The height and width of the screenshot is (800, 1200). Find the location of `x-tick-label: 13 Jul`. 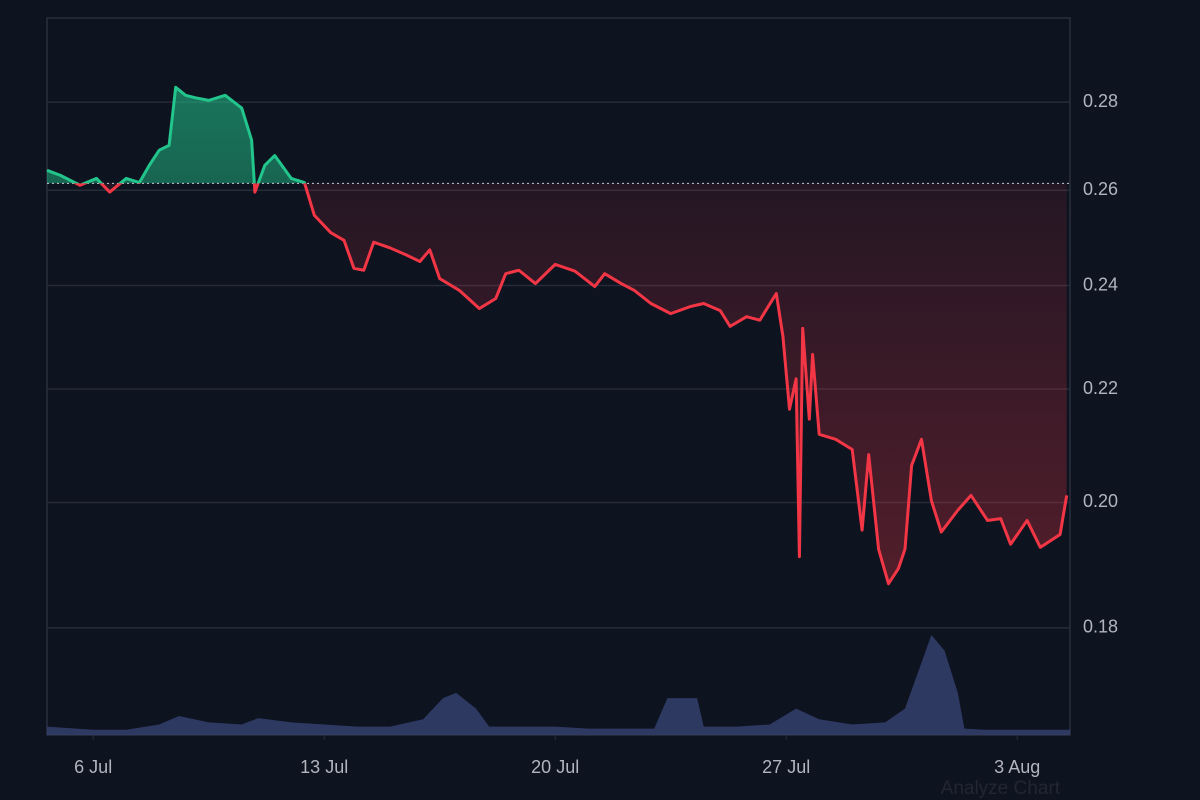

x-tick-label: 13 Jul is located at coordinates (324, 767).